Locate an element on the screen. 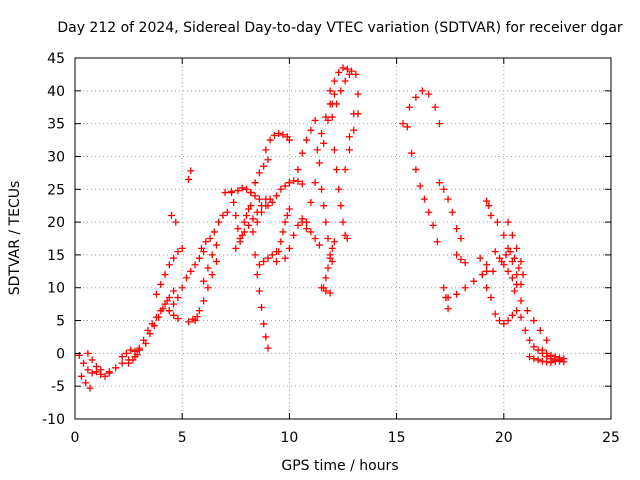 The width and height of the screenshot is (640, 480). series-arc60 is located at coordinates (553, 354).